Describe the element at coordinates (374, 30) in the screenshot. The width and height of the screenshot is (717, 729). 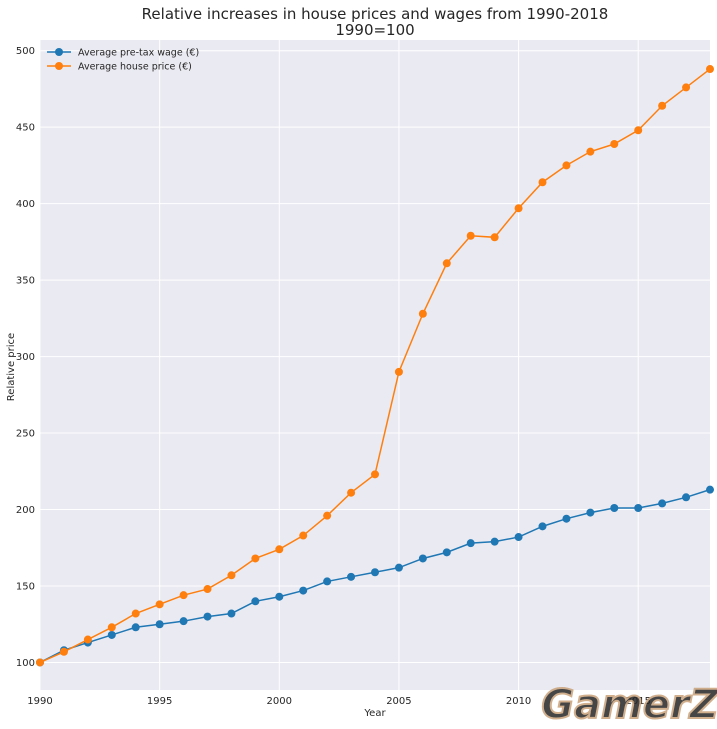
I see `chart-subtitle: 1990=100` at that location.